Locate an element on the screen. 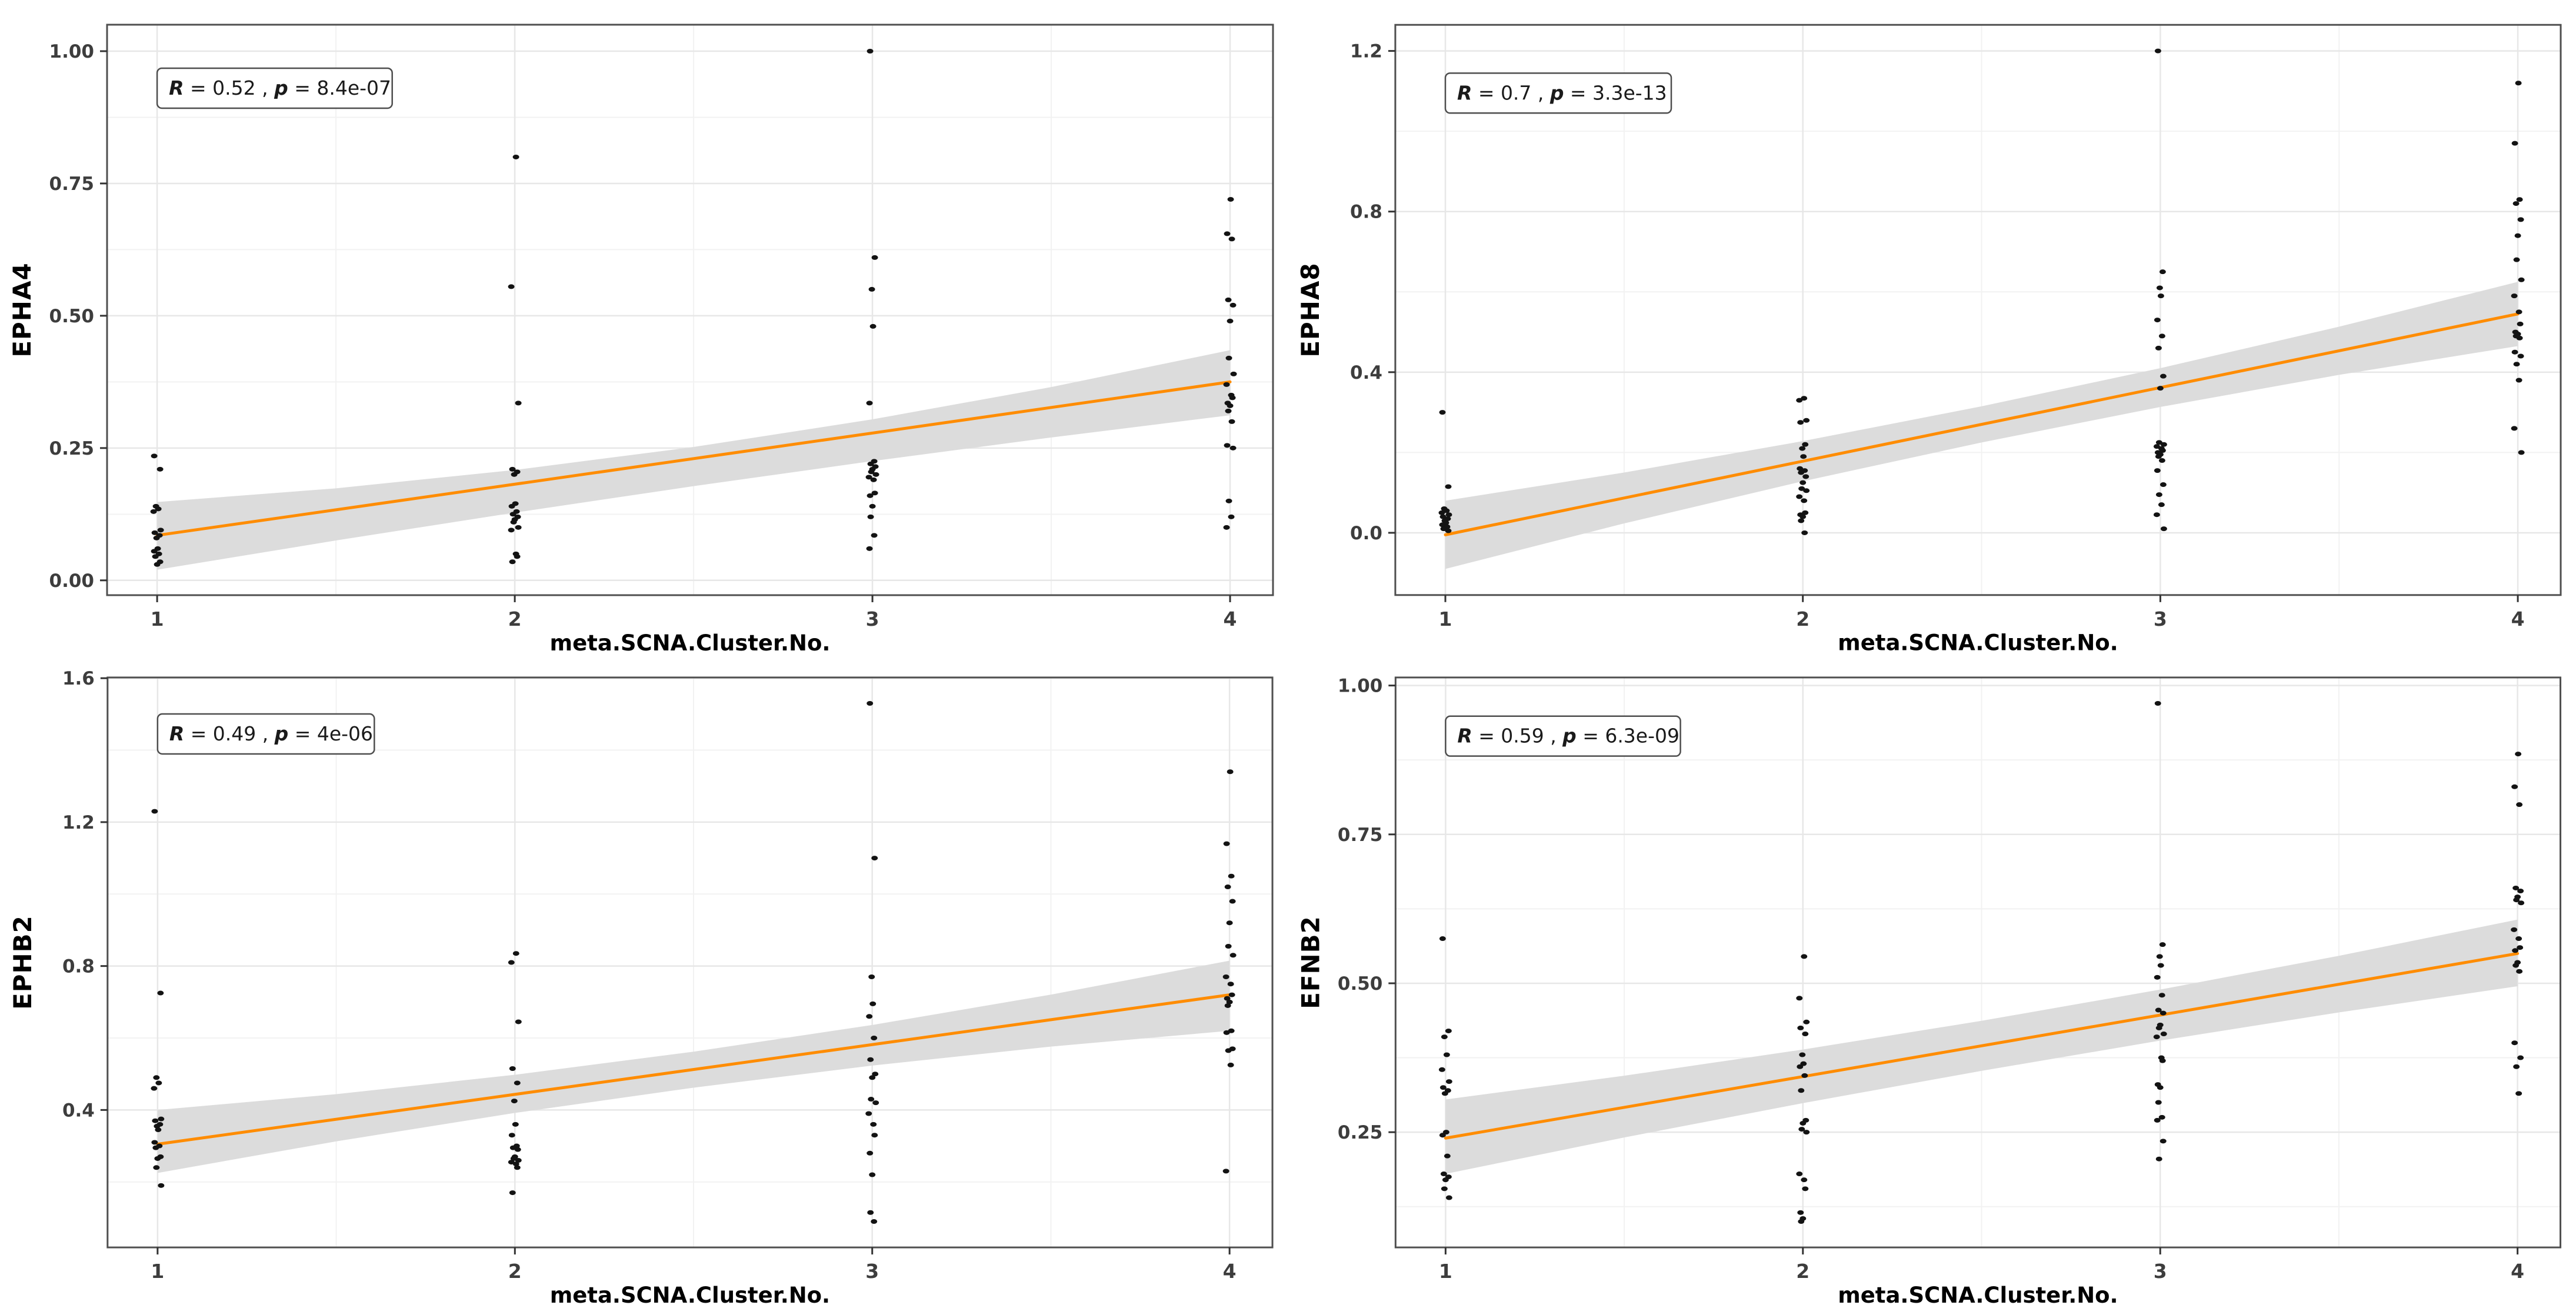 The width and height of the screenshot is (2576, 1305). y-axis-title: EFNB2 is located at coordinates (1311, 963).